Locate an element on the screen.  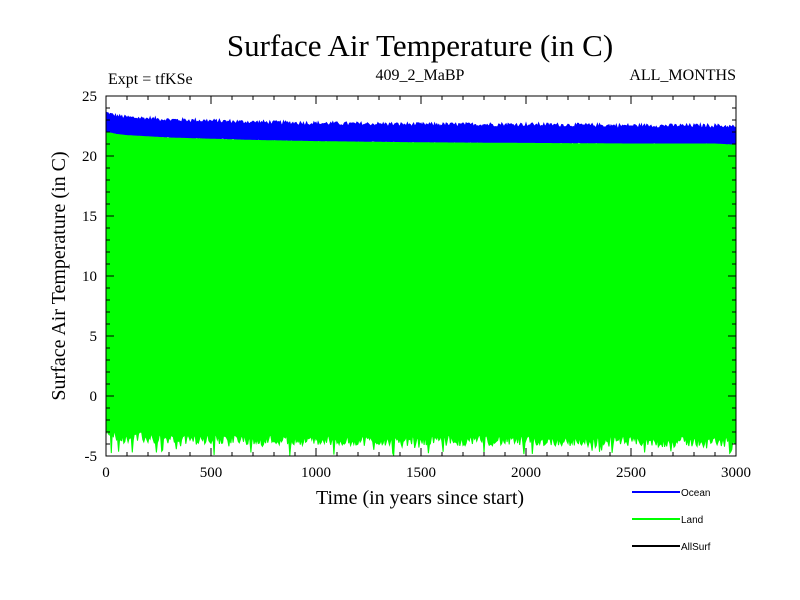
legend-label-land: Land is located at coordinates (692, 520).